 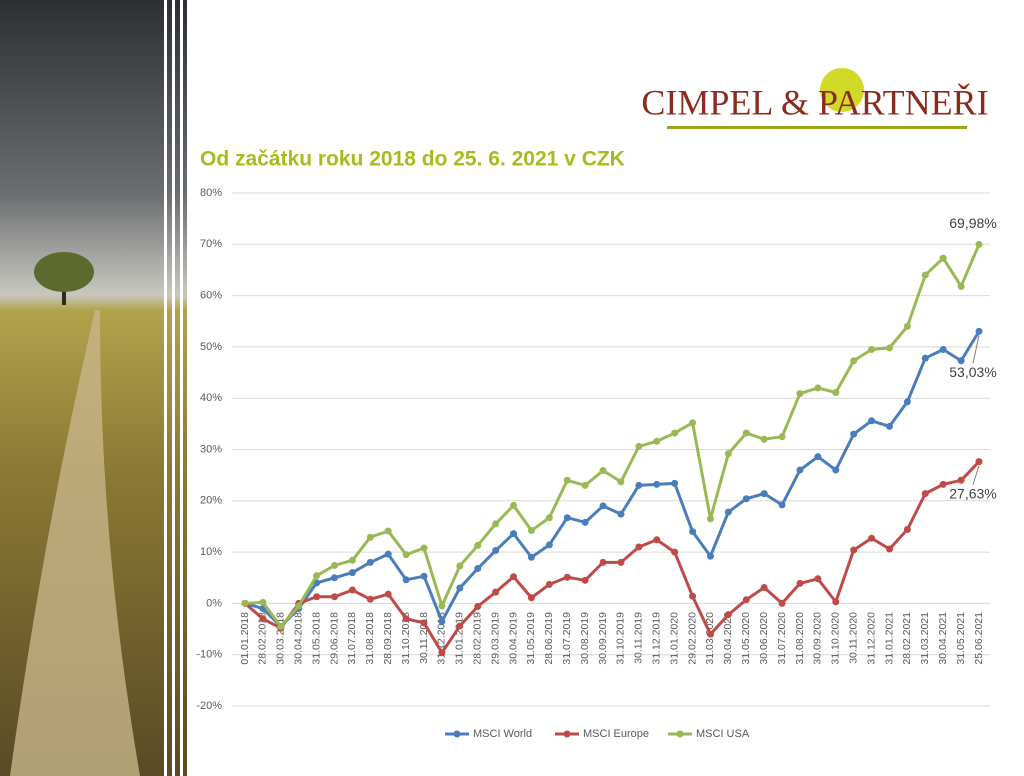 What do you see at coordinates (211, 398) in the screenshot?
I see `y-tick-label: 40%` at bounding box center [211, 398].